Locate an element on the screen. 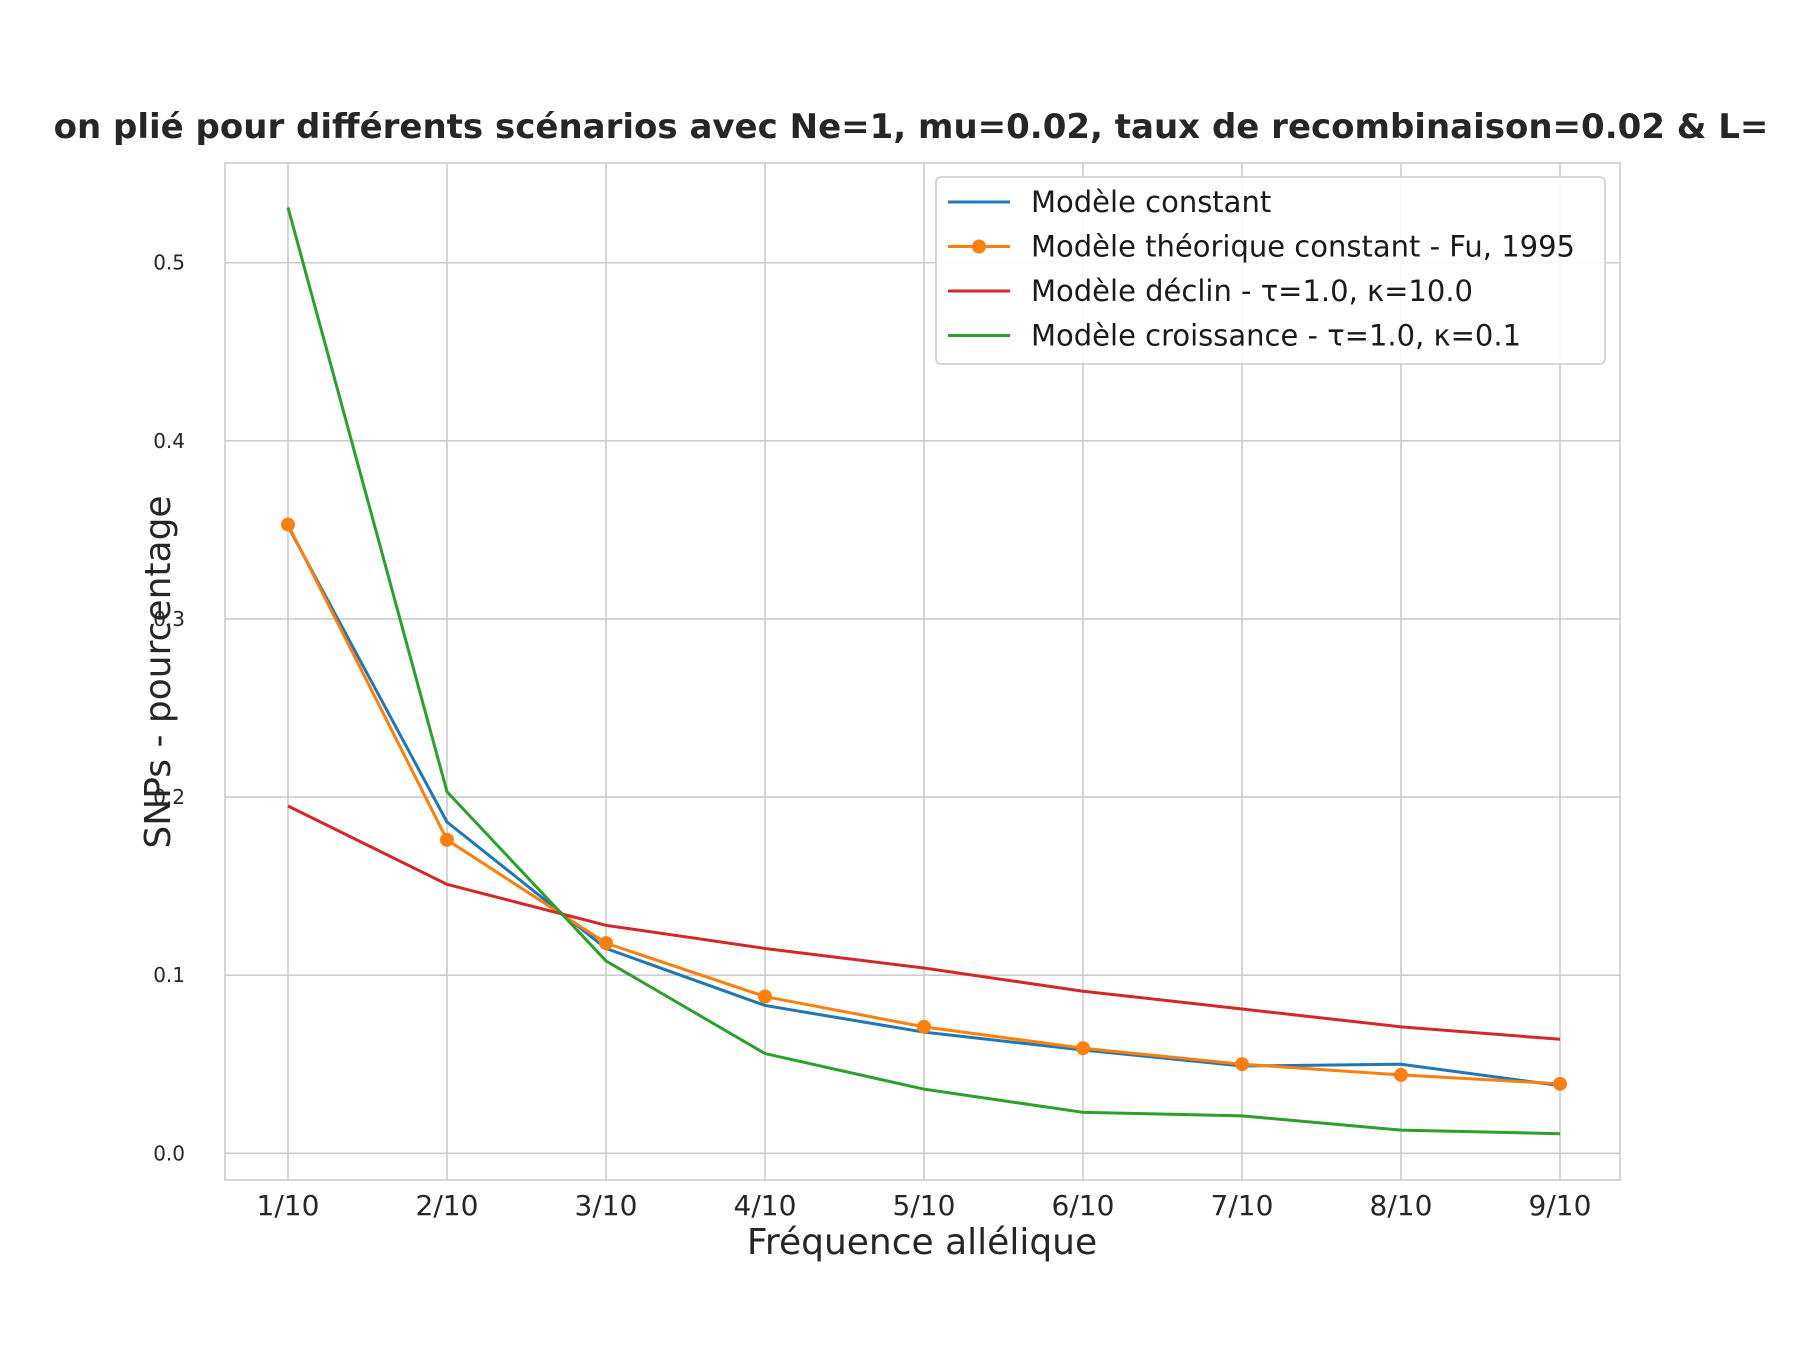 The height and width of the screenshot is (1350, 1800). y-tick-label: 0.5 is located at coordinates (169, 263).